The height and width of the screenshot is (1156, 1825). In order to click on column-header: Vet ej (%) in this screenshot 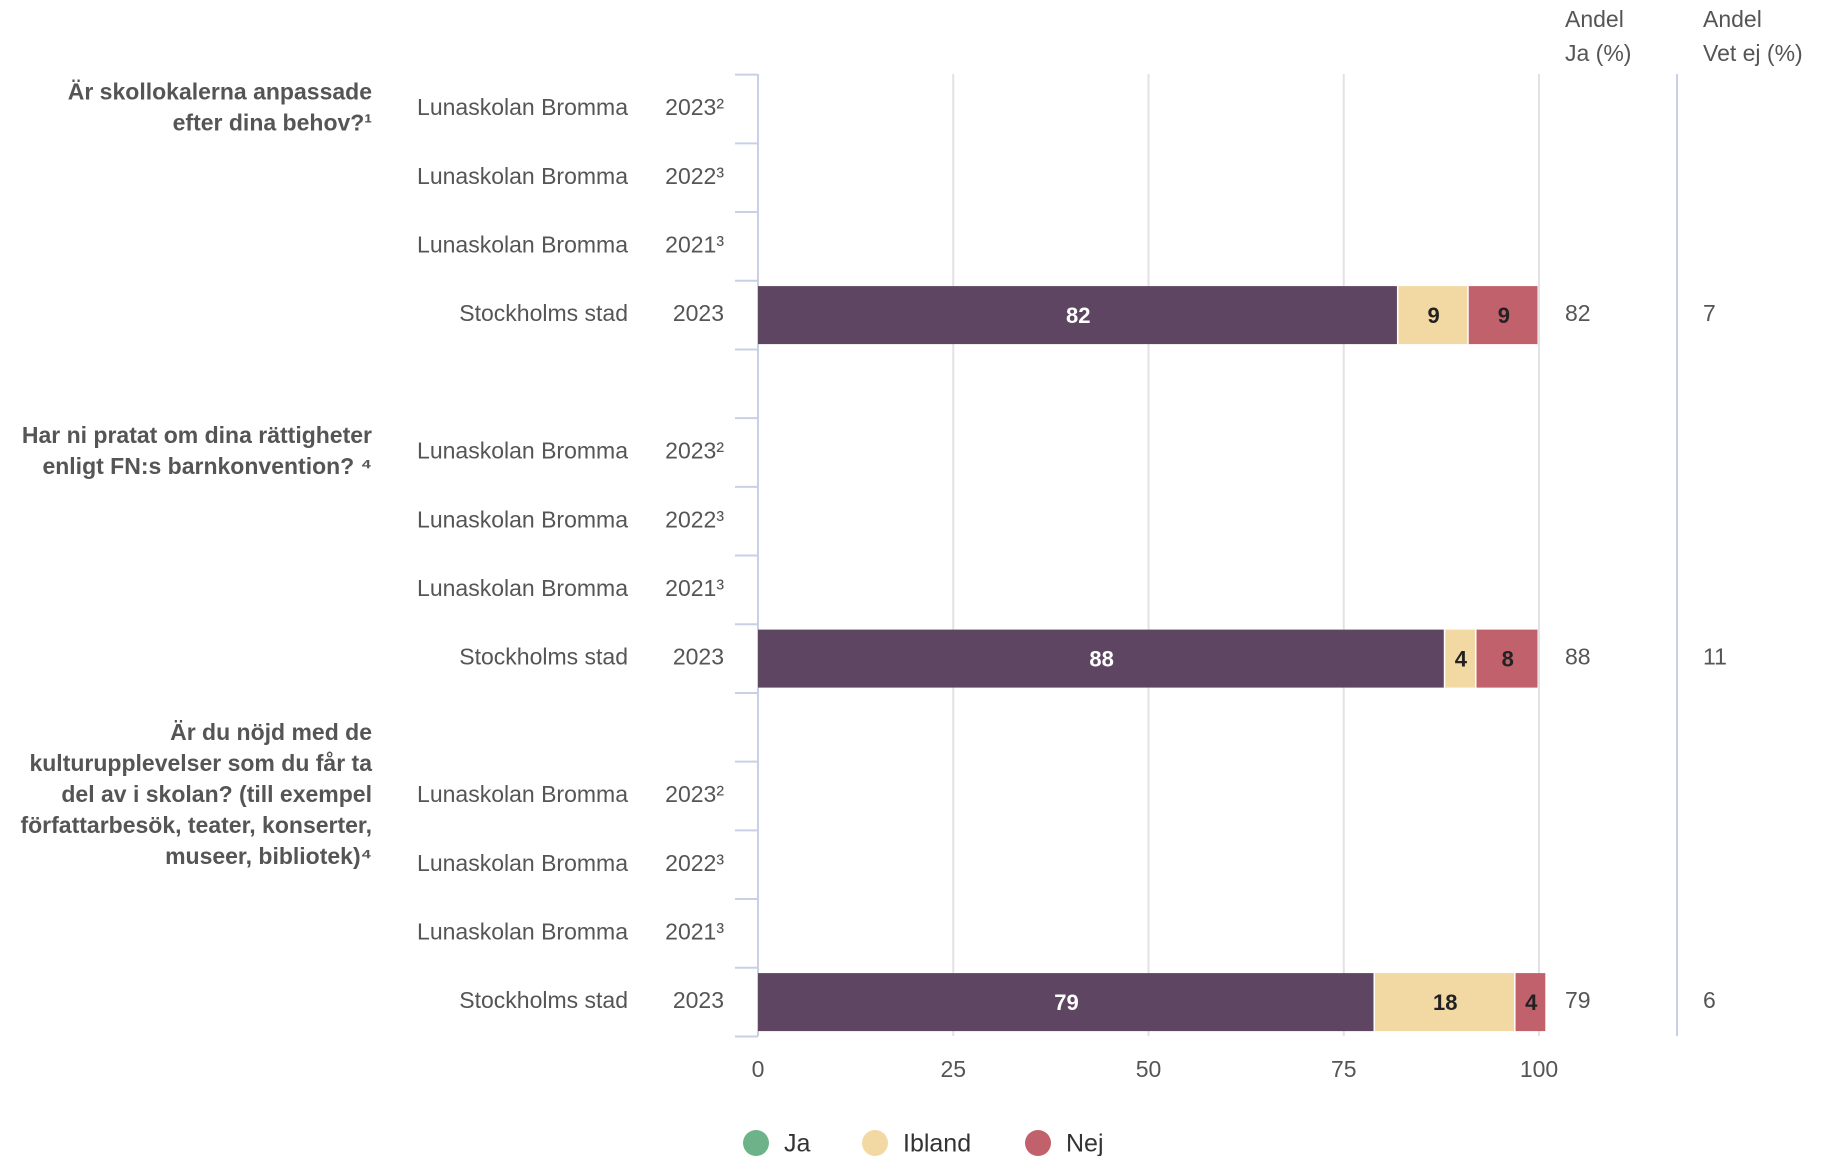, I will do `click(1753, 53)`.